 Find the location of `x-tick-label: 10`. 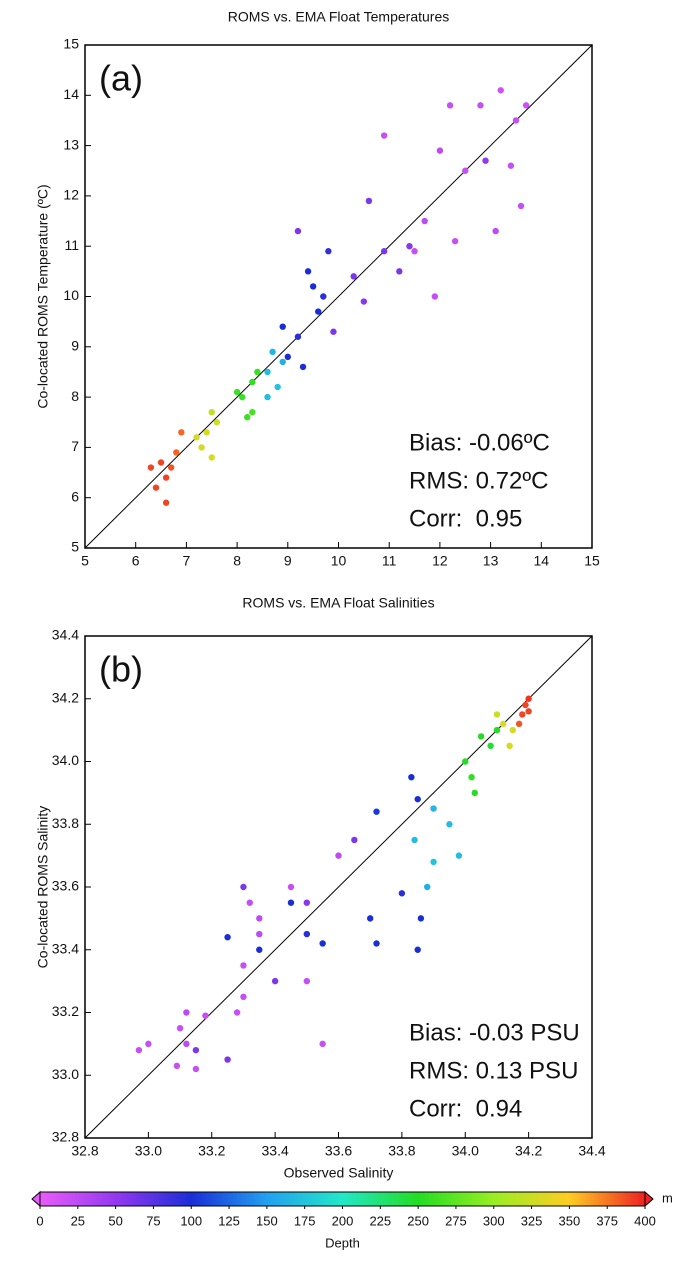

x-tick-label: 10 is located at coordinates (339, 561).